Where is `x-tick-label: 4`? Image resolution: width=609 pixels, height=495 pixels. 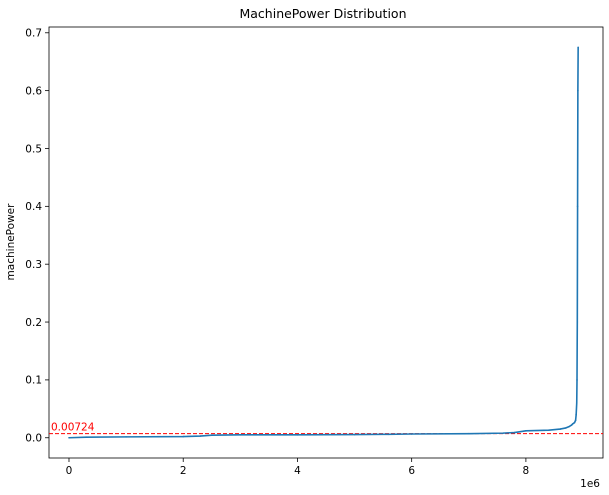 x-tick-label: 4 is located at coordinates (297, 471).